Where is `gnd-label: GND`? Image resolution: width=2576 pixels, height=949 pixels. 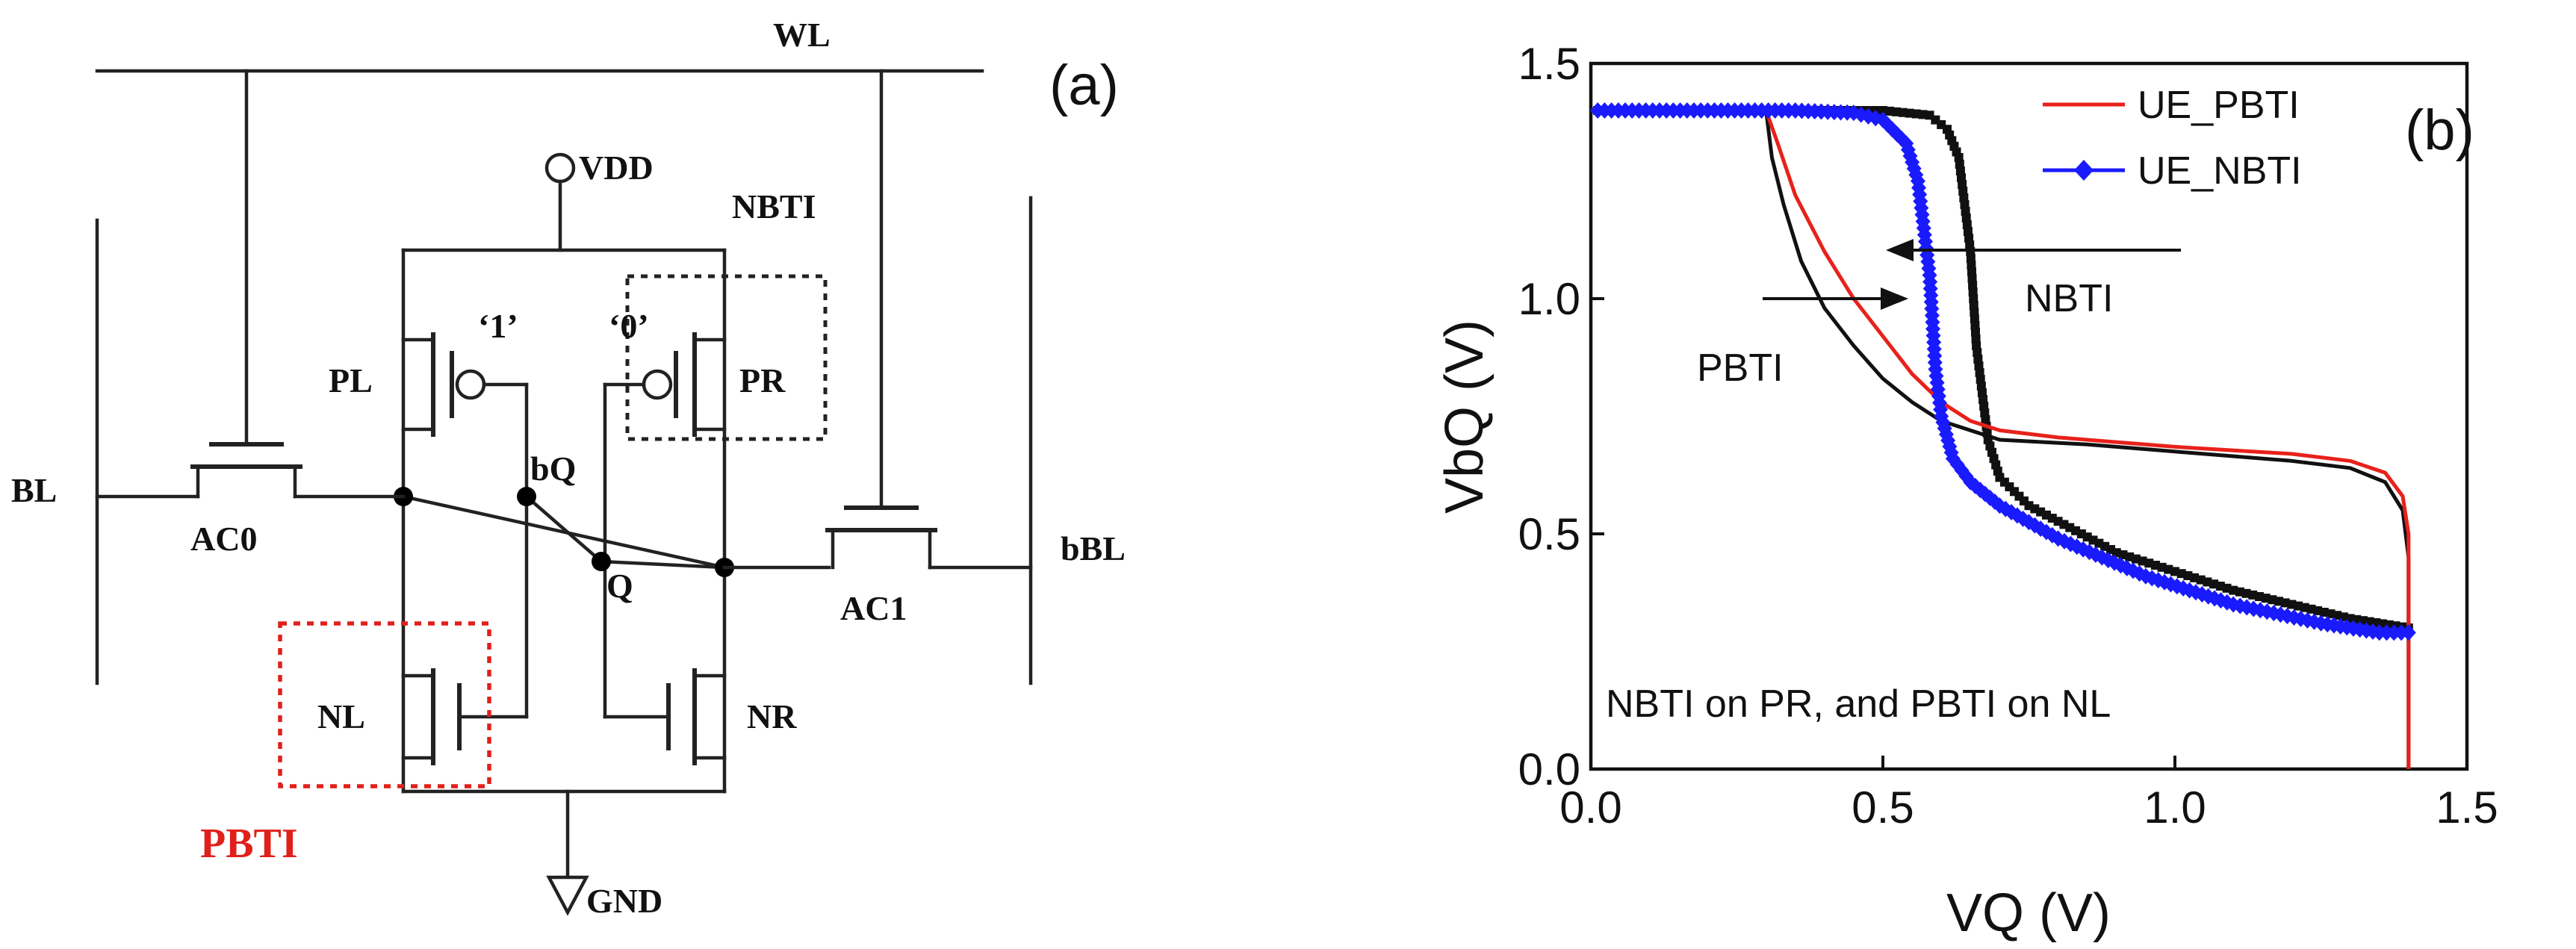 gnd-label: GND is located at coordinates (624, 901).